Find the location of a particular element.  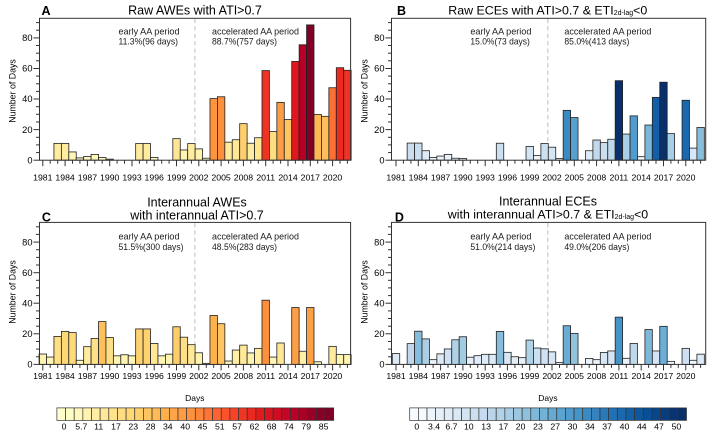

svg-text: 47 is located at coordinates (659, 427).